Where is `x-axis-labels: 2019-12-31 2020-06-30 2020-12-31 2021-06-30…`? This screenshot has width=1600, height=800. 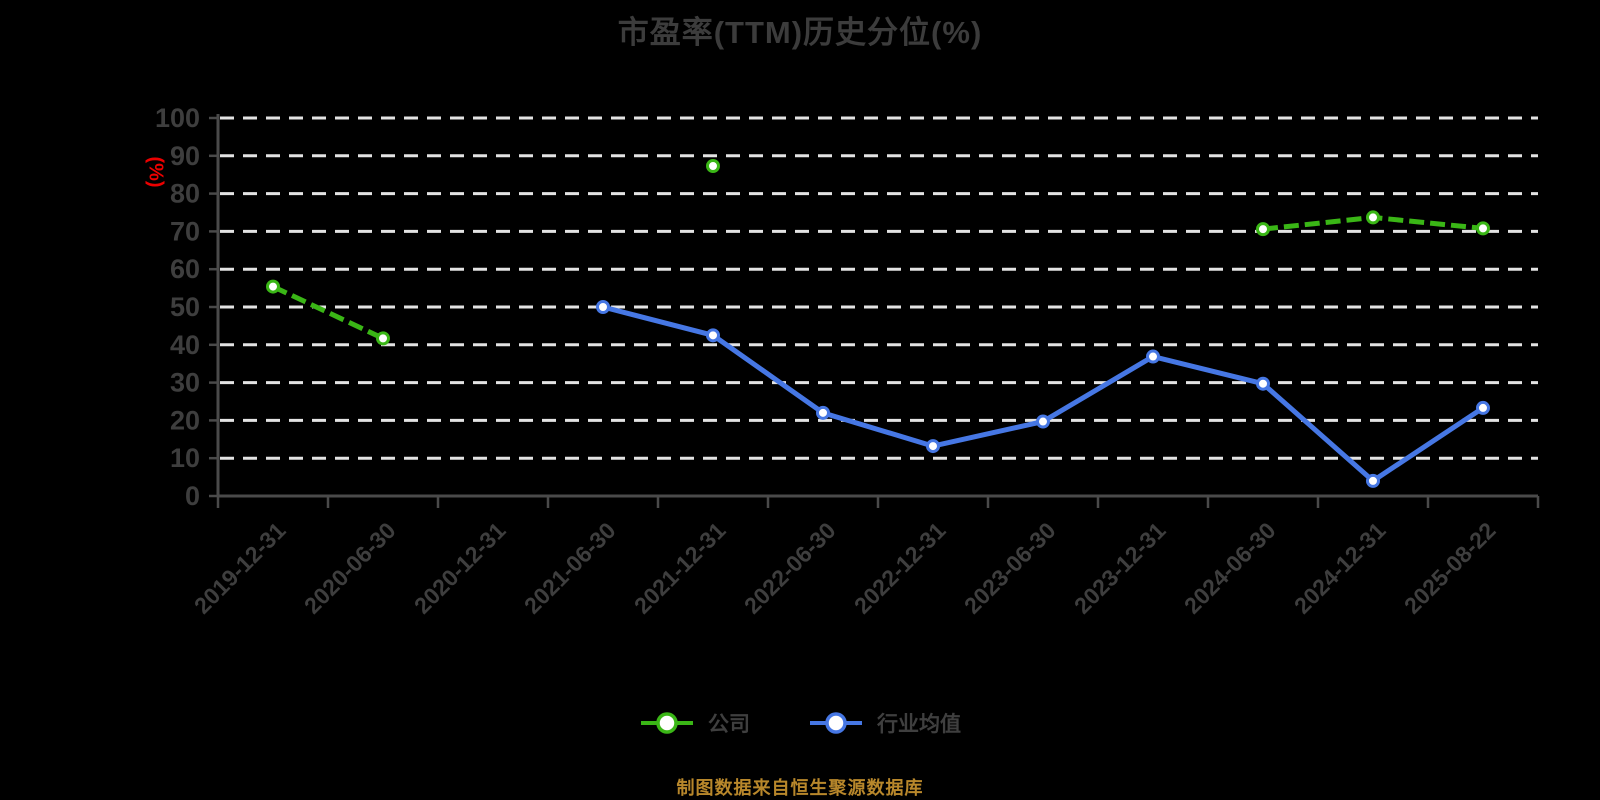 x-axis-labels: 2019-12-31 2020-06-30 2020-12-31 2021-06-30… is located at coordinates (845, 568).